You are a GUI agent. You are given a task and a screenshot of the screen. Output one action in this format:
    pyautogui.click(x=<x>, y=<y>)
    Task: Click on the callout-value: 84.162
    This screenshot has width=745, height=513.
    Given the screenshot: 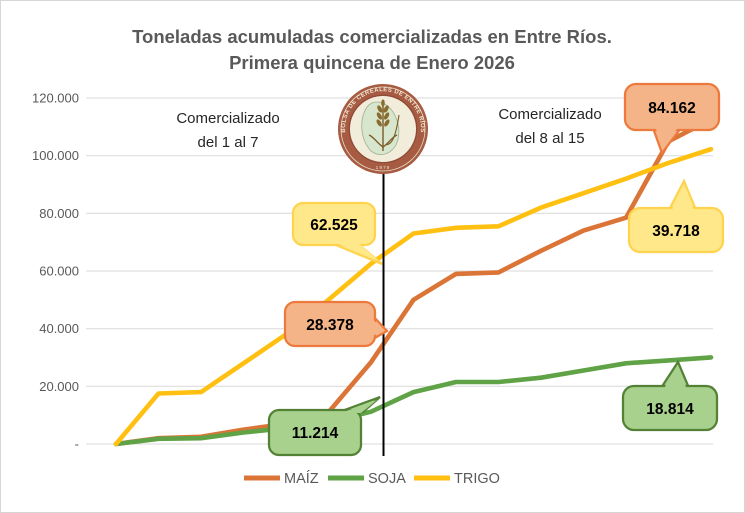 What is the action you would take?
    pyautogui.click(x=671, y=108)
    